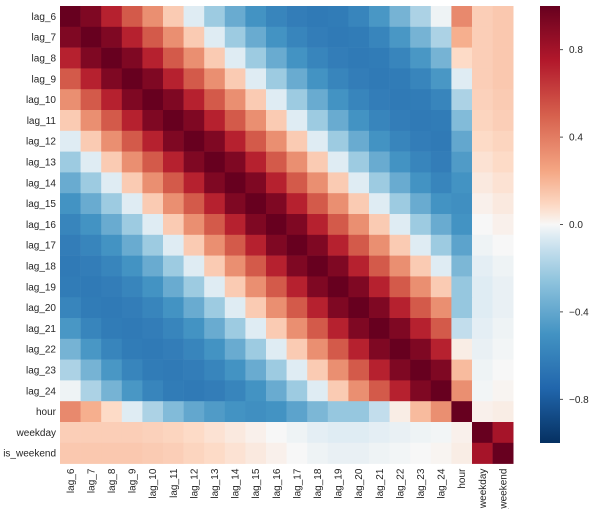 The height and width of the screenshot is (509, 597). Describe the element at coordinates (579, 312) in the screenshot. I see `colorbar-tick-label: −0.4` at that location.